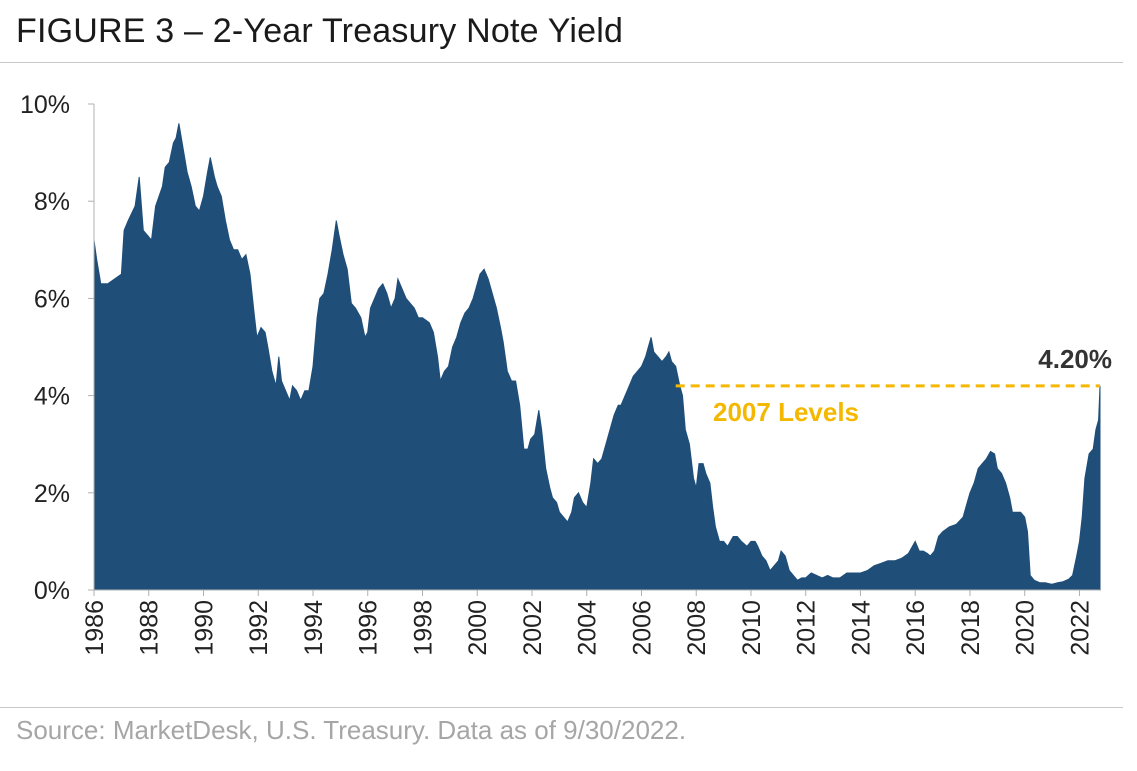 The image size is (1137, 771). Describe the element at coordinates (697, 628) in the screenshot. I see `x-tick-label: 2008` at that location.